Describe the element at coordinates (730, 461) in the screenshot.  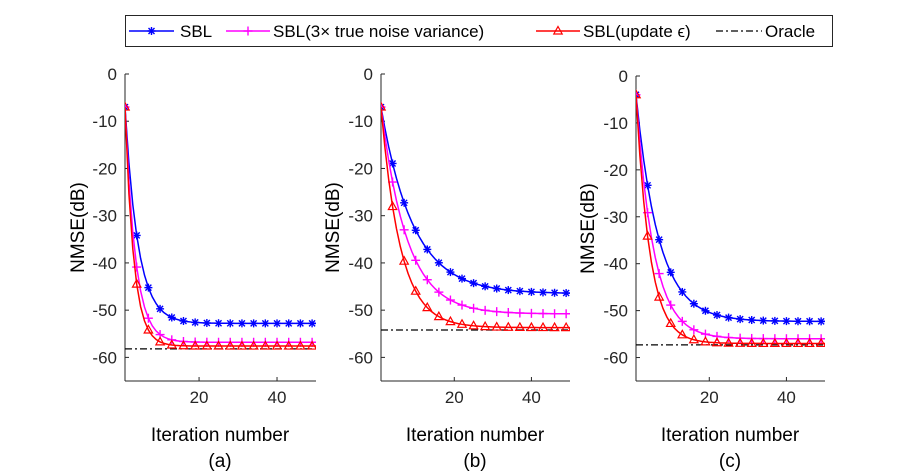
I see `panel-caption: (c)` at that location.